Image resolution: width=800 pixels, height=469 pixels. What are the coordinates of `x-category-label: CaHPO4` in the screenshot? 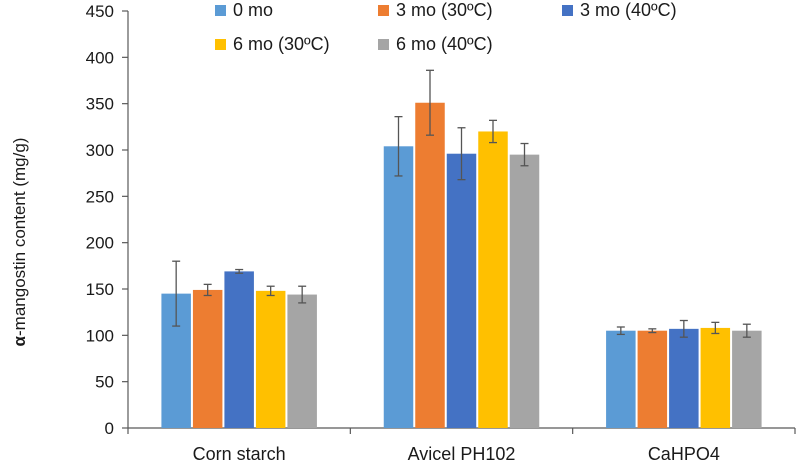 It's located at (684, 454).